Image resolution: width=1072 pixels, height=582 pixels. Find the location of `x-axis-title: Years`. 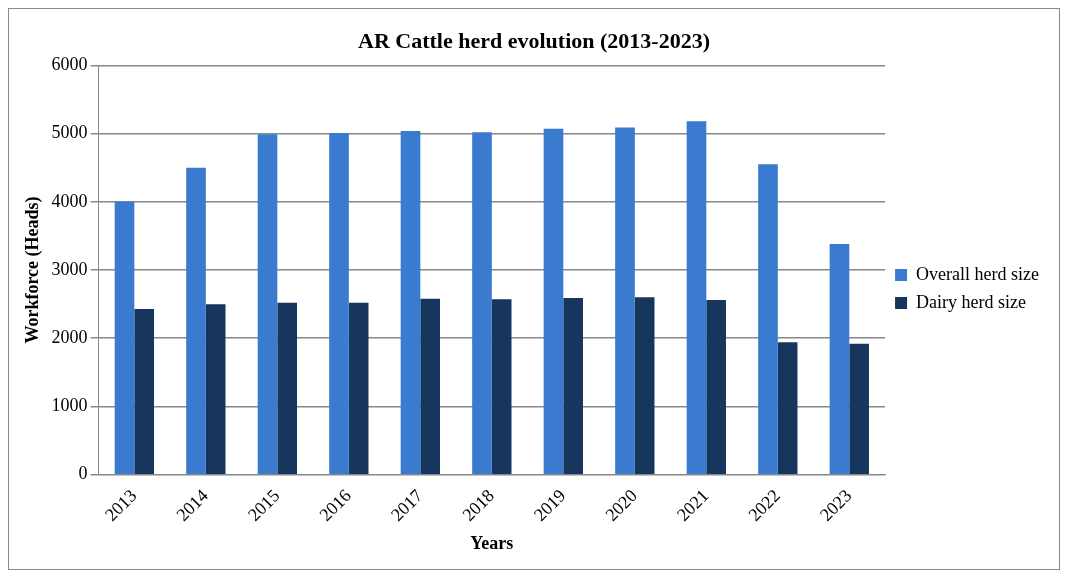

x-axis-title: Years is located at coordinates (492, 542).